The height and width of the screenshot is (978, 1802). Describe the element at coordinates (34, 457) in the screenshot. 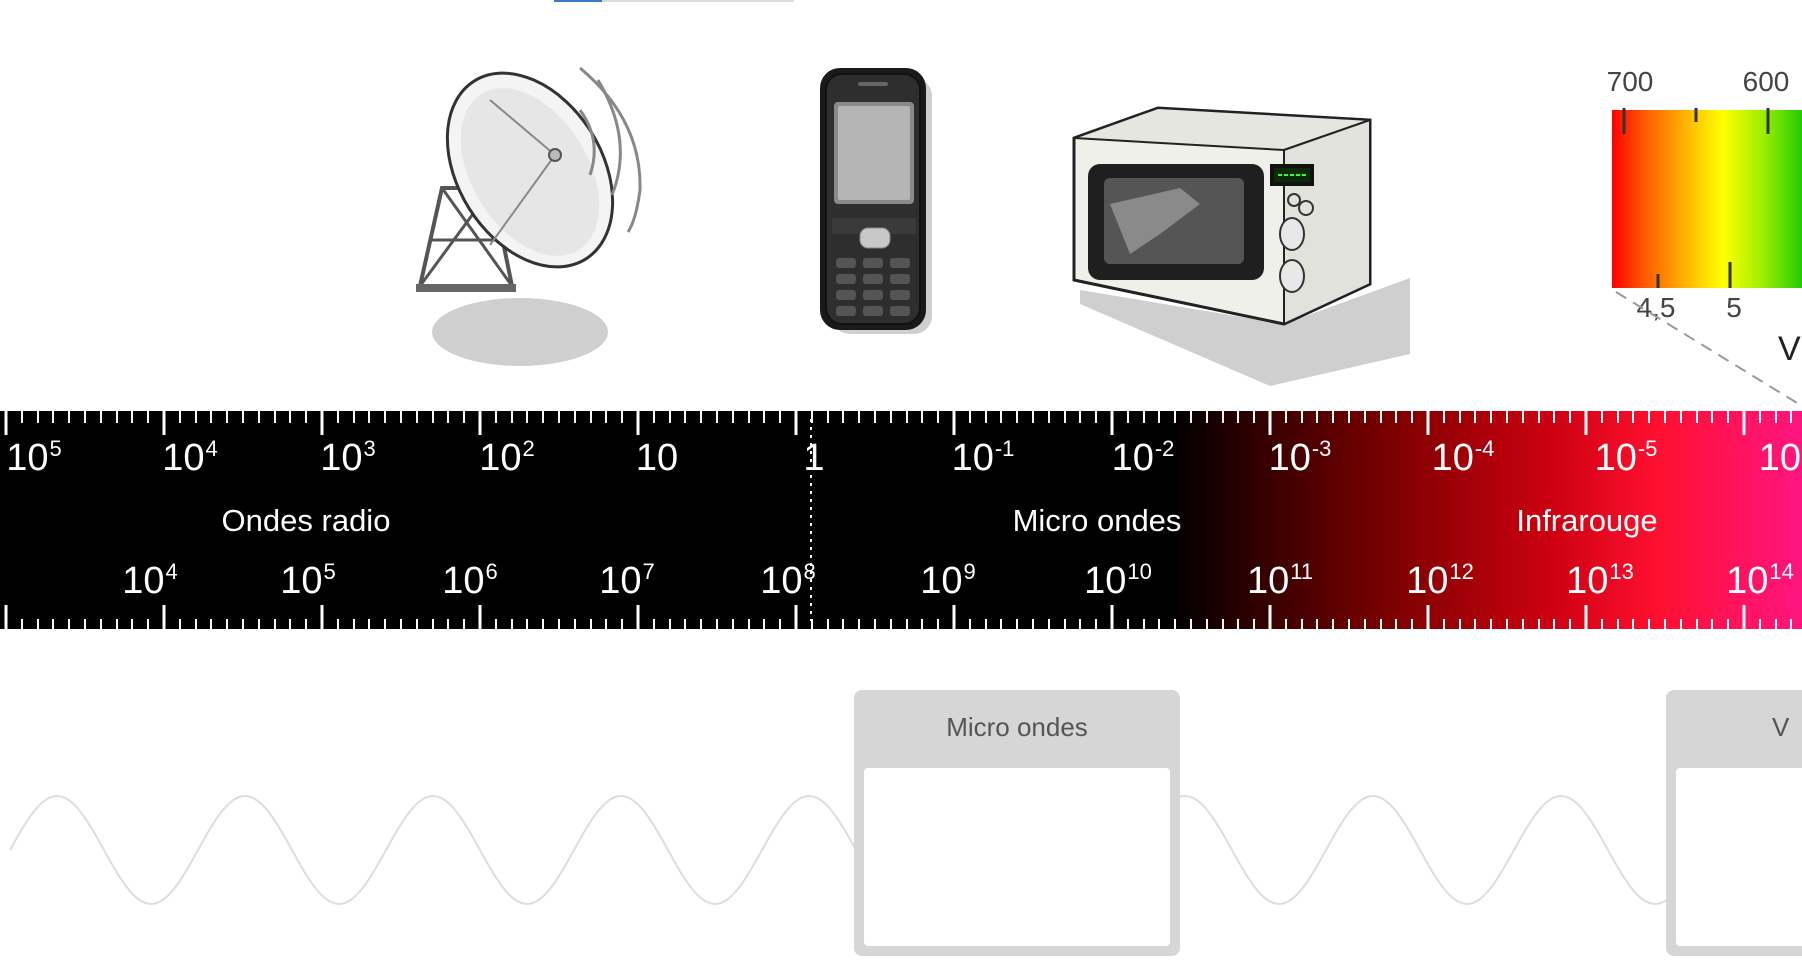

I see `wavelength-tick-label: 10⁵` at that location.